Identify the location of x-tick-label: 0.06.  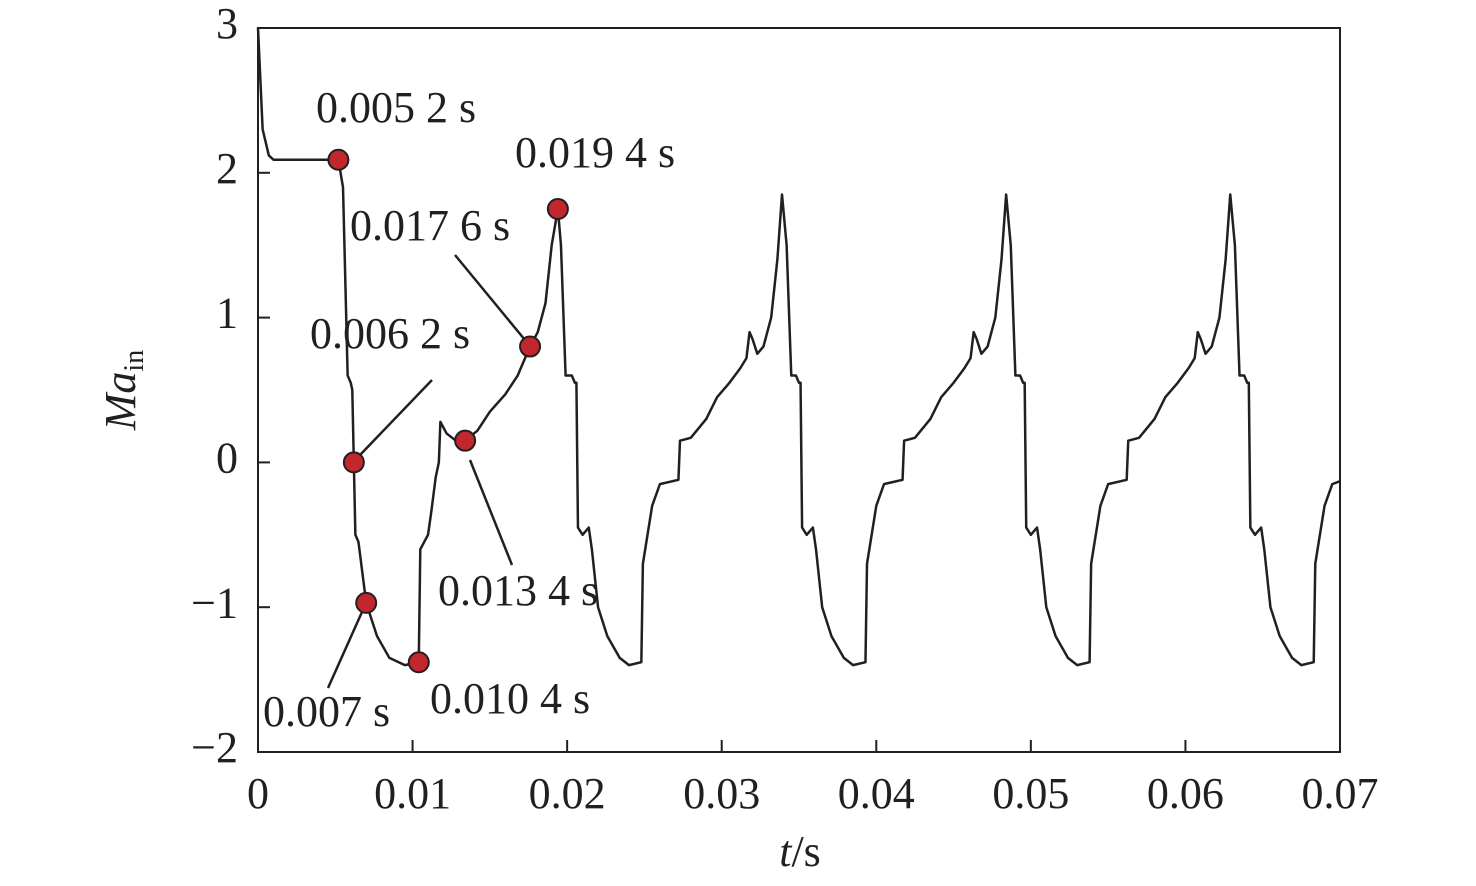
(1185, 793).